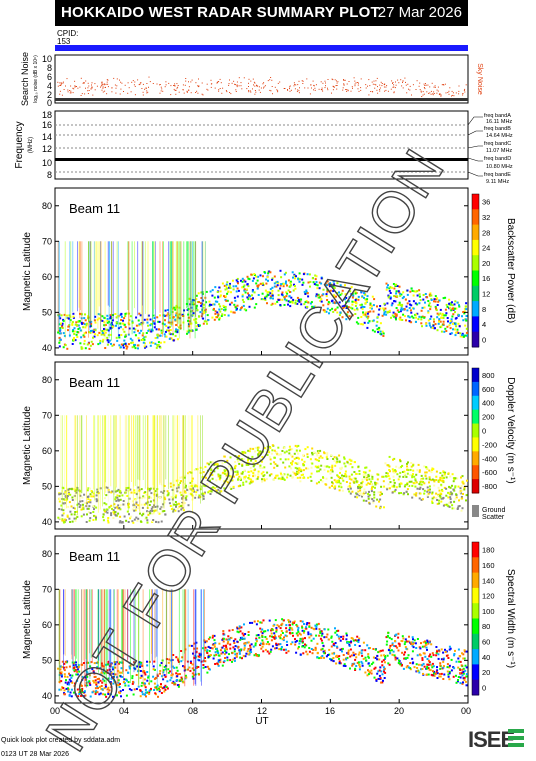 The height and width of the screenshot is (761, 536). What do you see at coordinates (497, 175) in the screenshot?
I see `freq-band-label: freq bandE` at bounding box center [497, 175].